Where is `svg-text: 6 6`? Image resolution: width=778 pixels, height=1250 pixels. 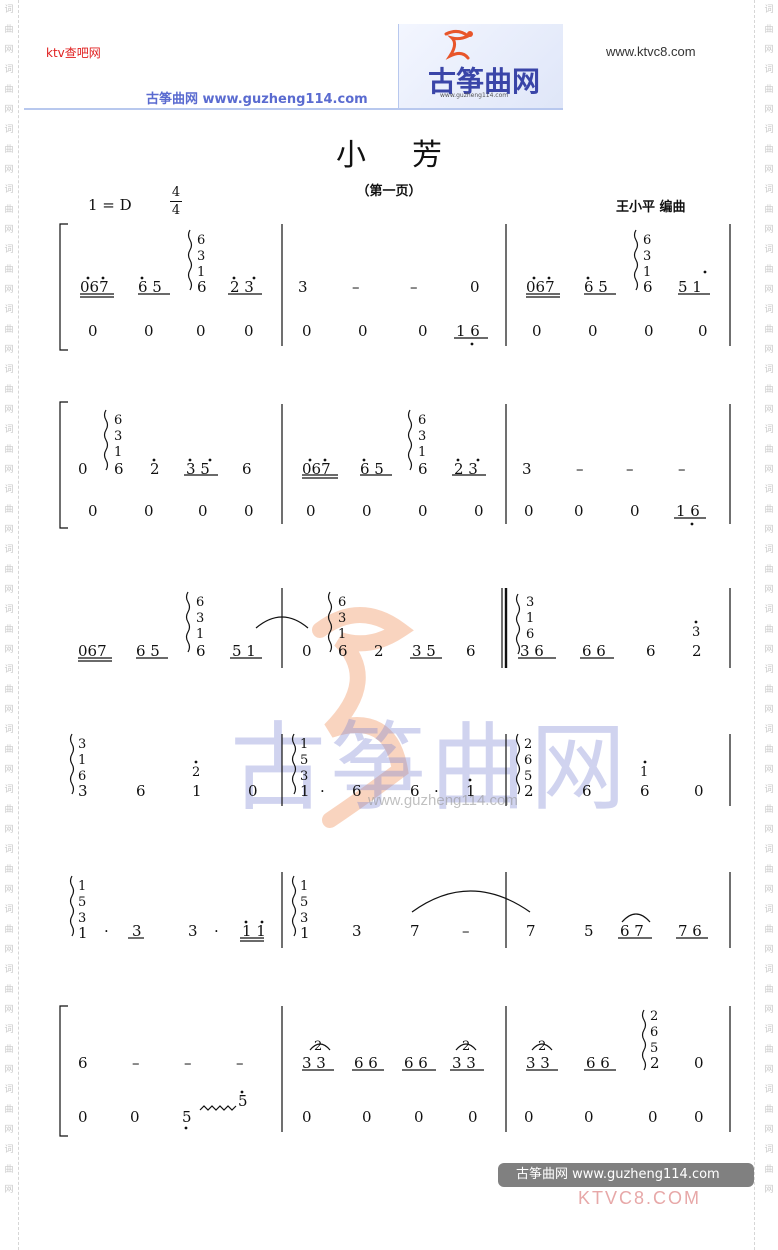
svg-text: 6 6 is located at coordinates (594, 651).